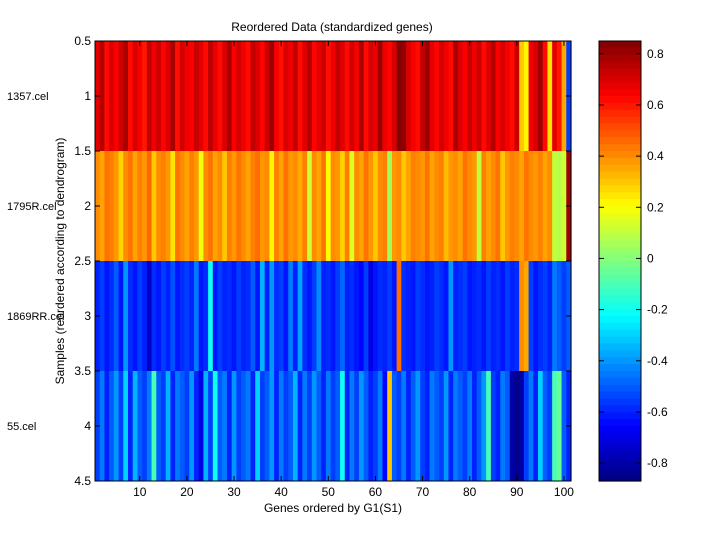  What do you see at coordinates (517, 492) in the screenshot?
I see `x-tick-label: 90` at bounding box center [517, 492].